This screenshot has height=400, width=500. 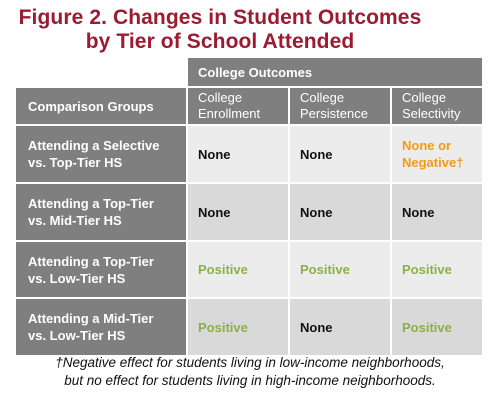 I want to click on row-label-line: Attending a Selective, so click(x=94, y=145).